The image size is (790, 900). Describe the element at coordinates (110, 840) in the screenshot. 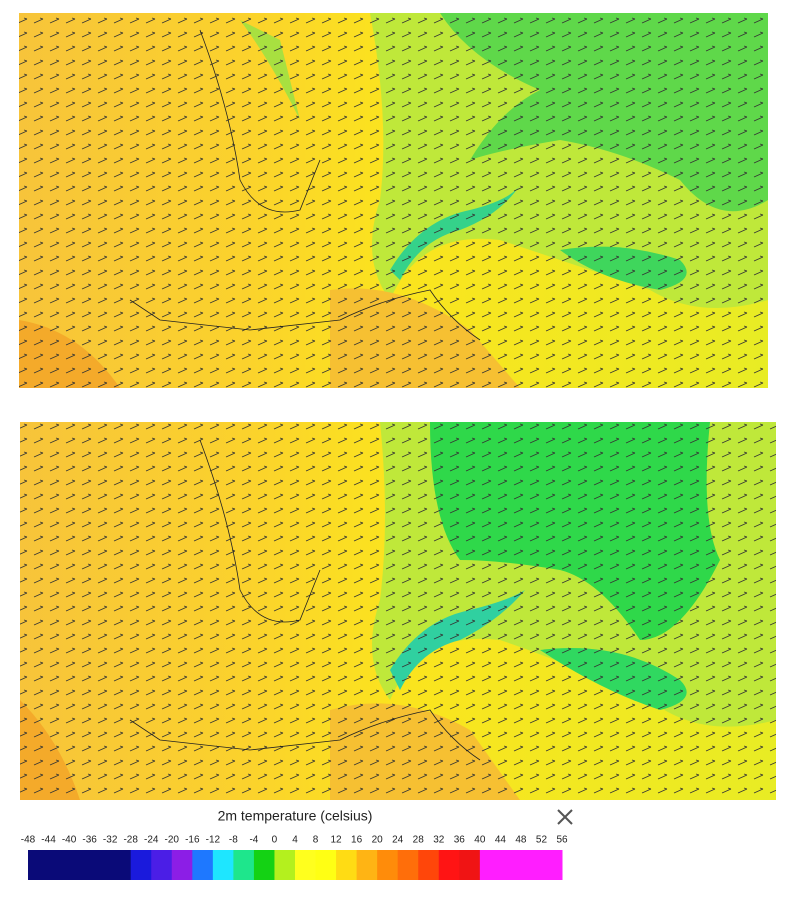

I see `tick-label: -32` at that location.